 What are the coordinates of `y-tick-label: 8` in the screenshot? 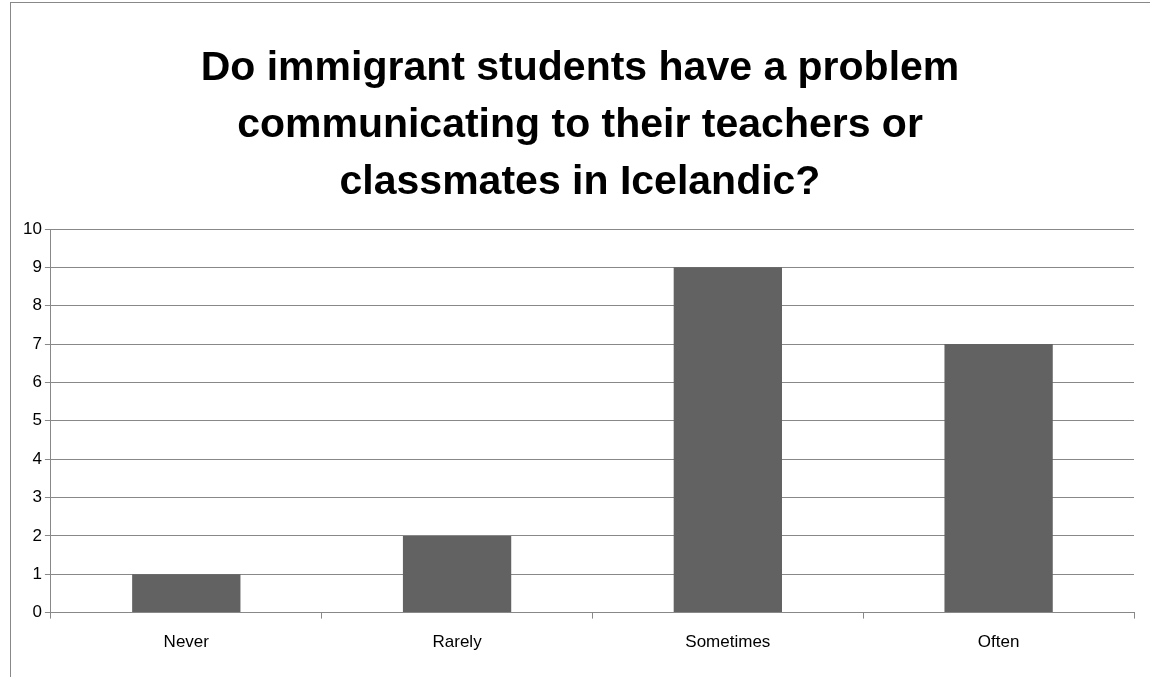 It's located at (37, 305).